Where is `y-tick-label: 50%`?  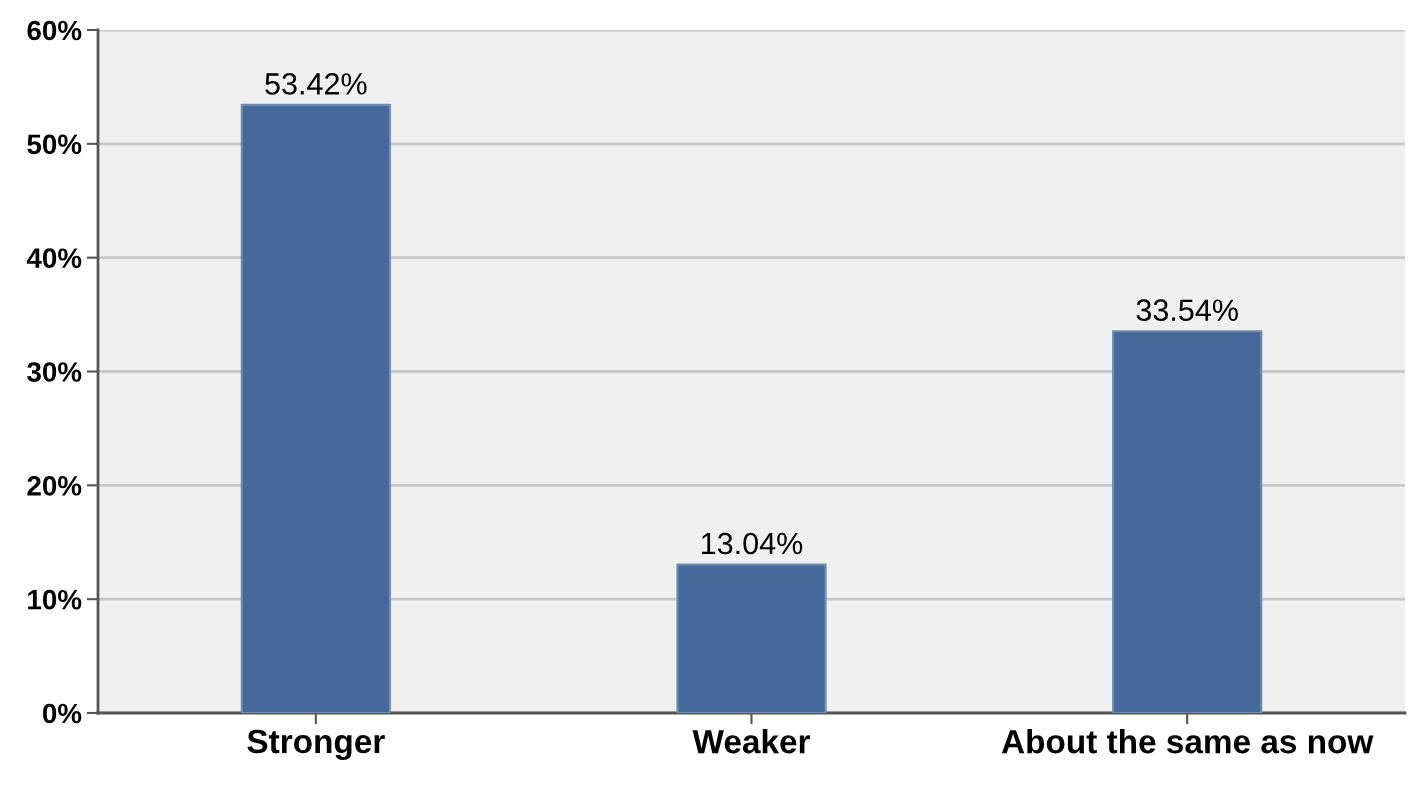
y-tick-label: 50% is located at coordinates (54, 144).